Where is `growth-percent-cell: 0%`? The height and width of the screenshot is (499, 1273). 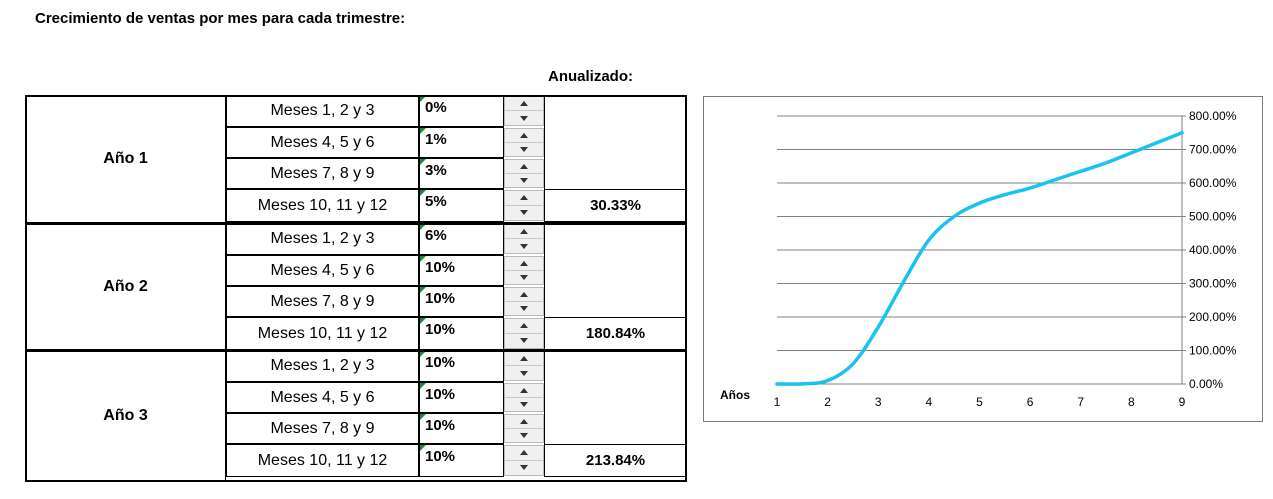 growth-percent-cell: 0% is located at coordinates (461, 111).